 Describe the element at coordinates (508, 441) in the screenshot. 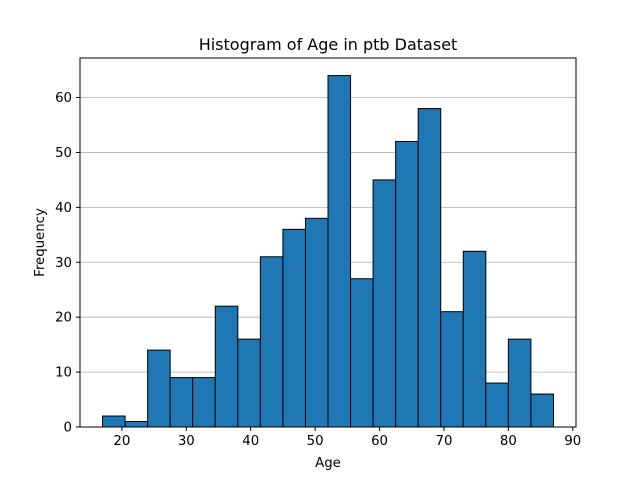

I see `x-tick-label: 80` at that location.